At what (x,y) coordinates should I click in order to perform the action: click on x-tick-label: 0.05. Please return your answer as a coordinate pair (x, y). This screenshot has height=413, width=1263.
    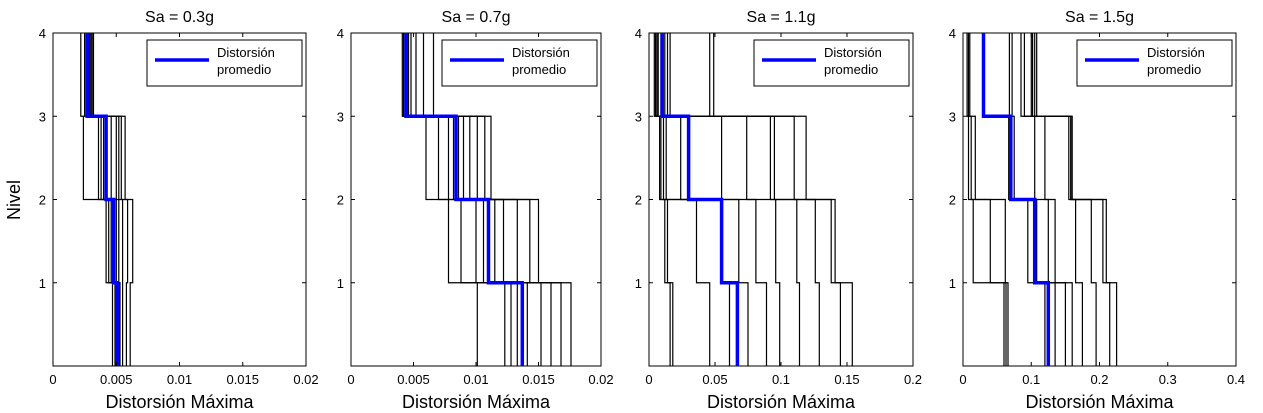
    Looking at the image, I should click on (714, 379).